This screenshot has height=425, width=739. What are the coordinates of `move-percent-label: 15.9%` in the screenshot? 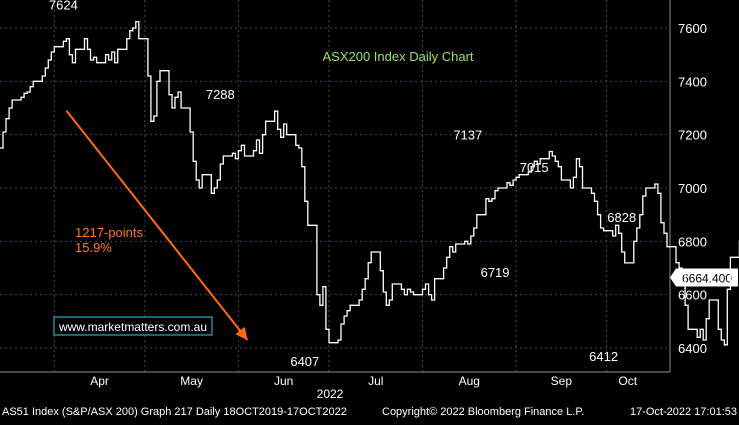 It's located at (93, 247).